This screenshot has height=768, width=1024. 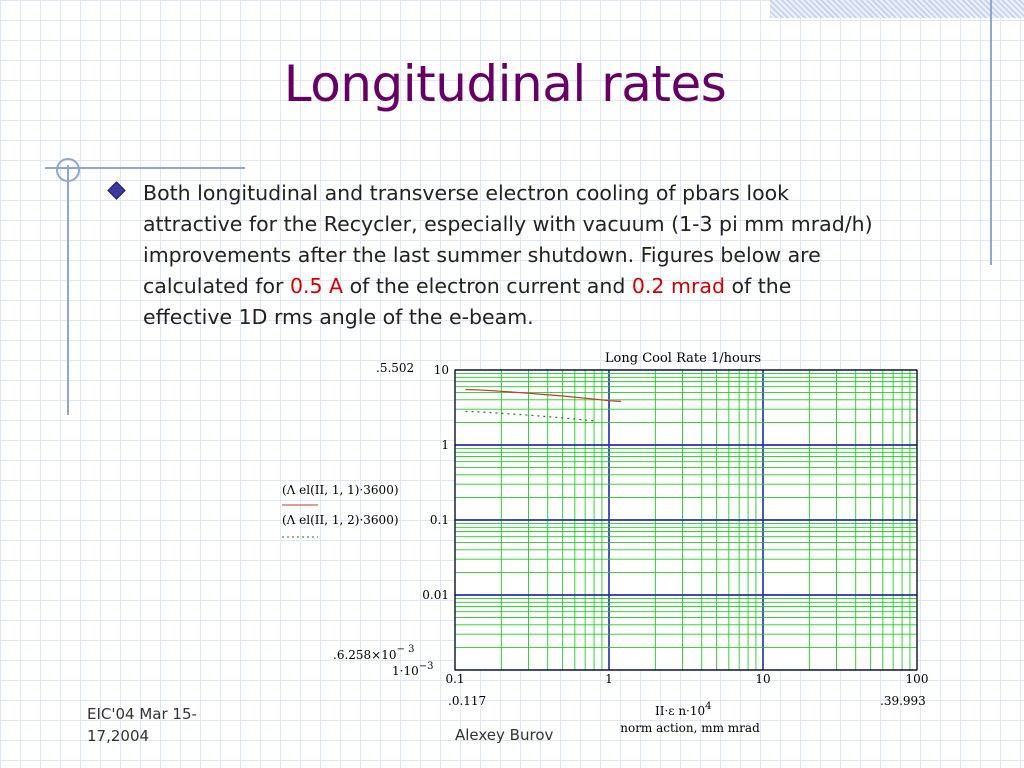 I want to click on y-range-min: .6.258×10− 3, so click(x=373, y=653).